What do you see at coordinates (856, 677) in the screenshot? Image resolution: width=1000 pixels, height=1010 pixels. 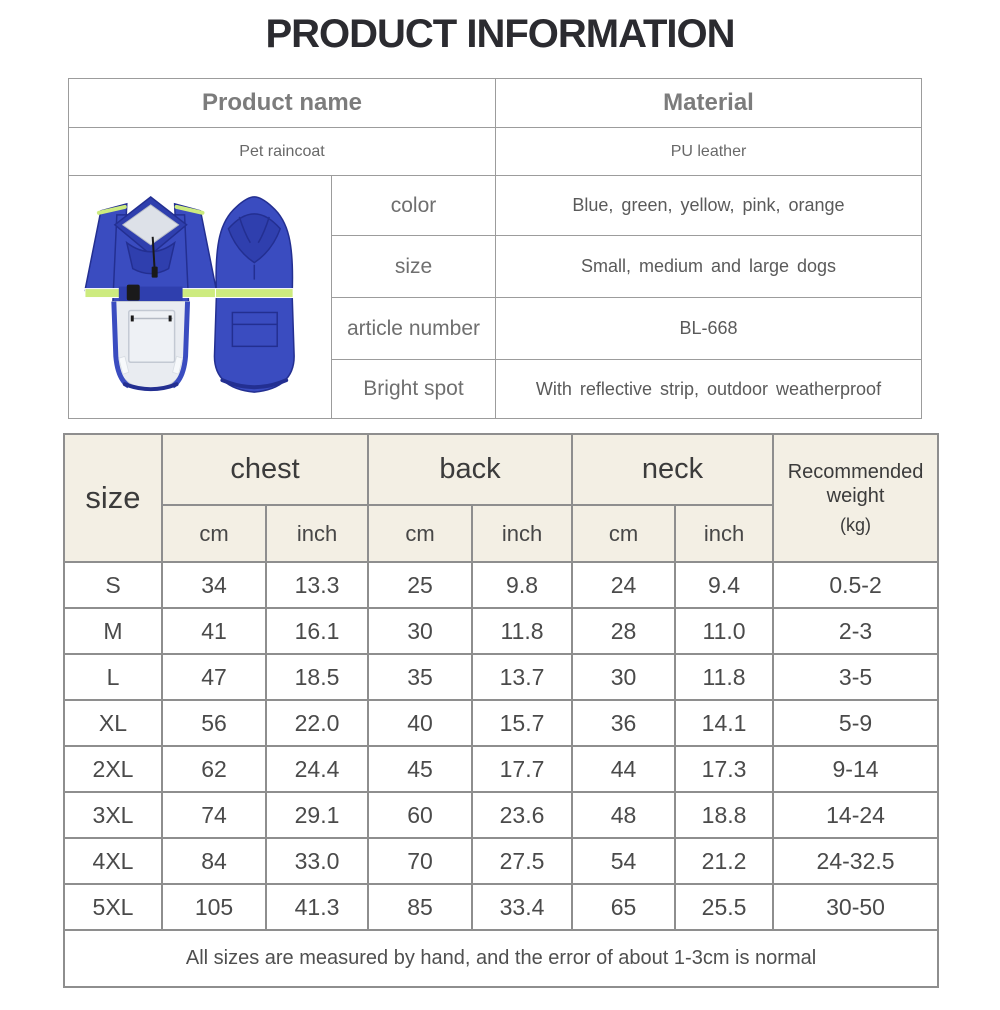 I see `weight-cell: 3-5` at bounding box center [856, 677].